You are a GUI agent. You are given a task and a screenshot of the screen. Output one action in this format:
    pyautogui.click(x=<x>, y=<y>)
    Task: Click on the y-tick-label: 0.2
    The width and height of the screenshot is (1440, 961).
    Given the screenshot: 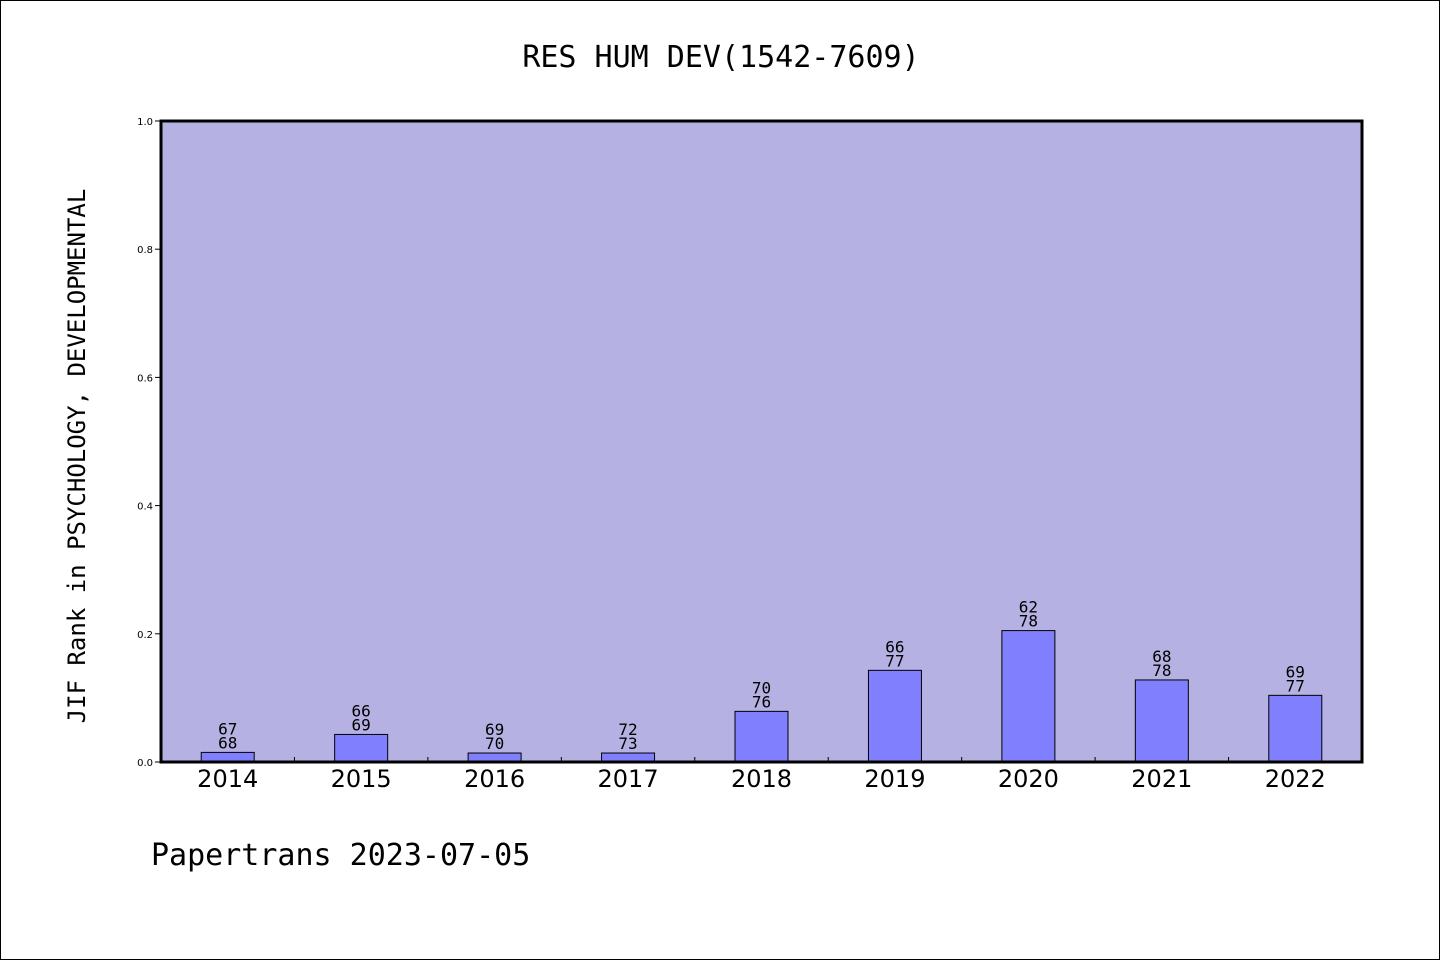 What is the action you would take?
    pyautogui.click(x=145, y=635)
    